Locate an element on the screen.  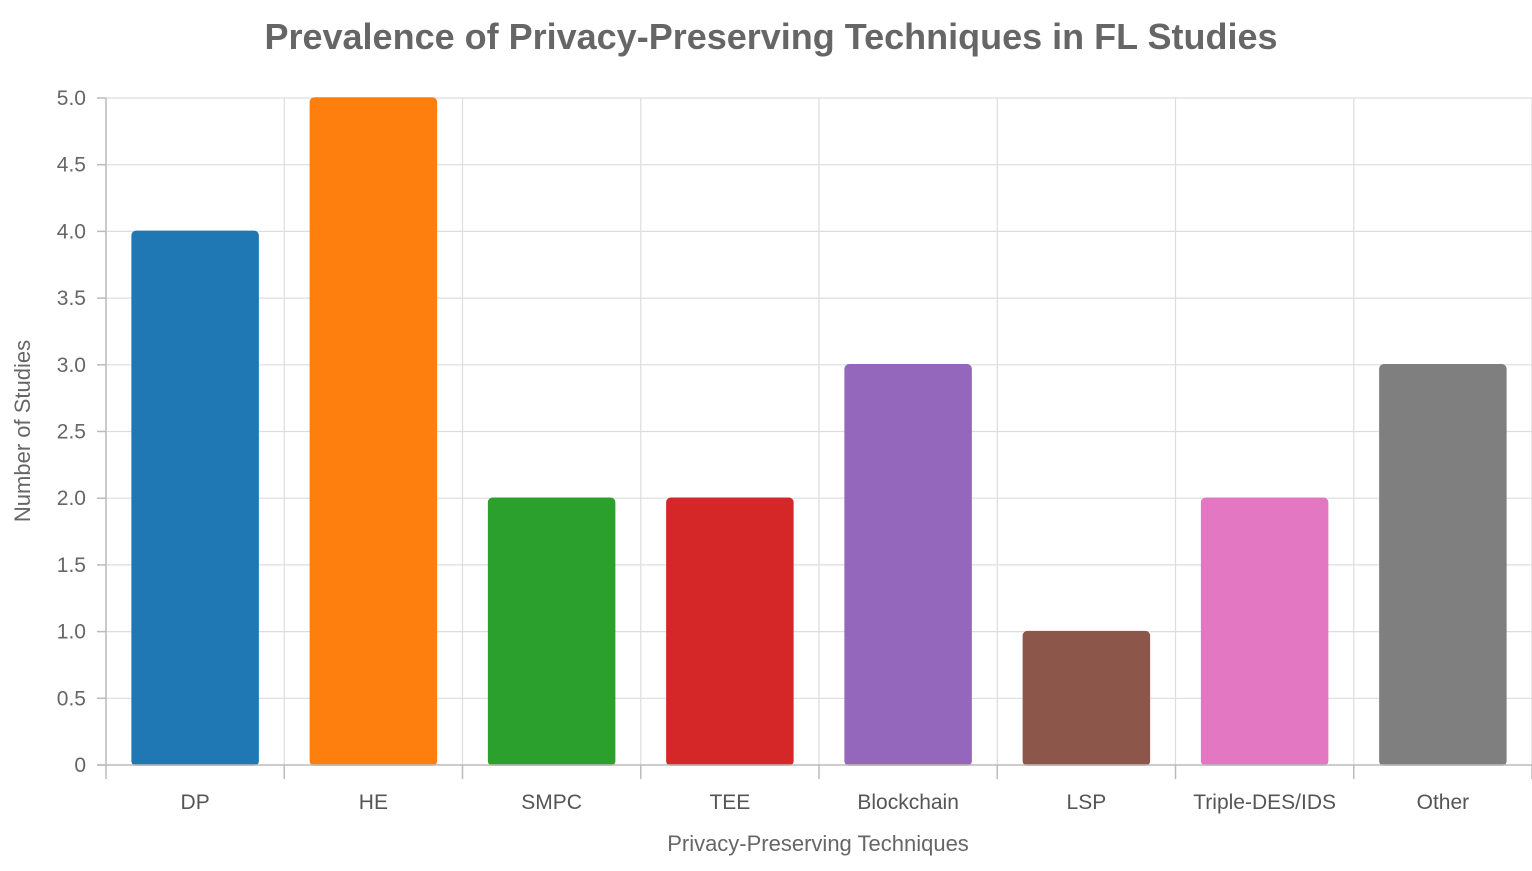
y-tick-label: 0 is located at coordinates (80, 765).